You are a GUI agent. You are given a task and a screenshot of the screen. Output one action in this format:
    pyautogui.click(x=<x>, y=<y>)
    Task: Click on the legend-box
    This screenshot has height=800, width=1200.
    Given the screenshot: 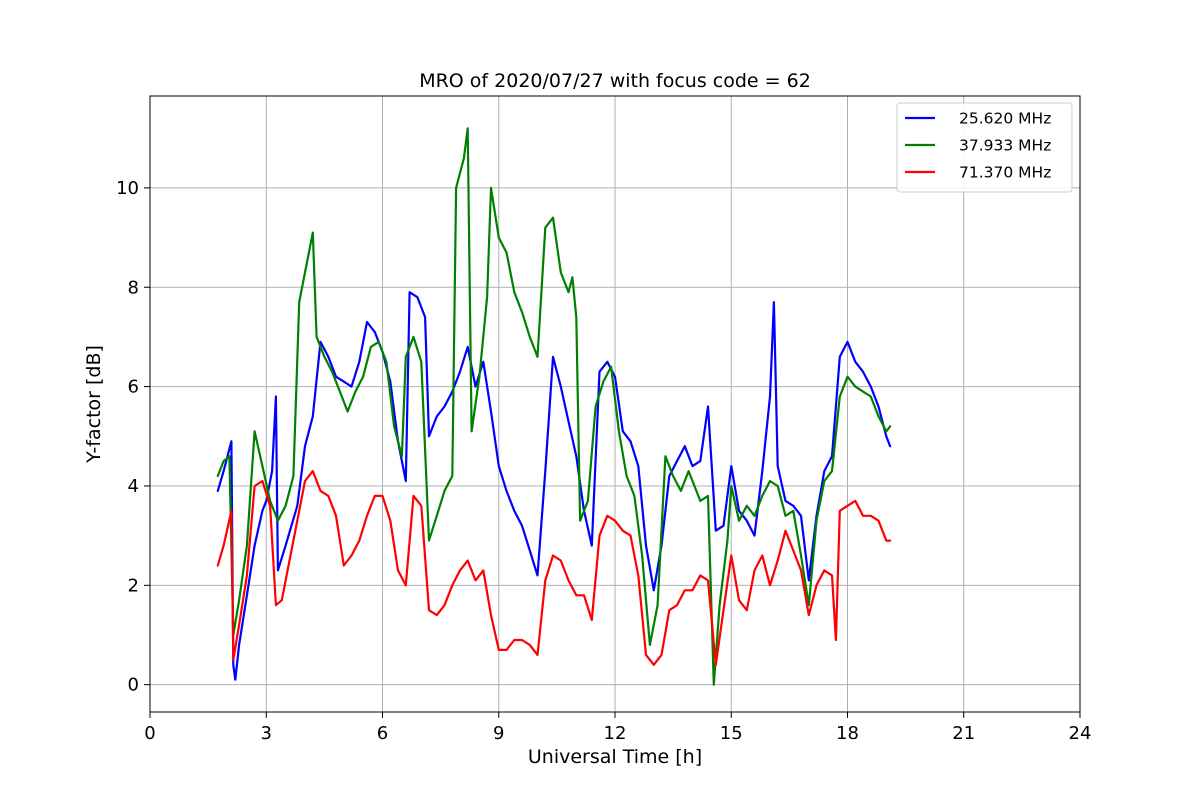 What is the action you would take?
    pyautogui.click(x=984, y=147)
    